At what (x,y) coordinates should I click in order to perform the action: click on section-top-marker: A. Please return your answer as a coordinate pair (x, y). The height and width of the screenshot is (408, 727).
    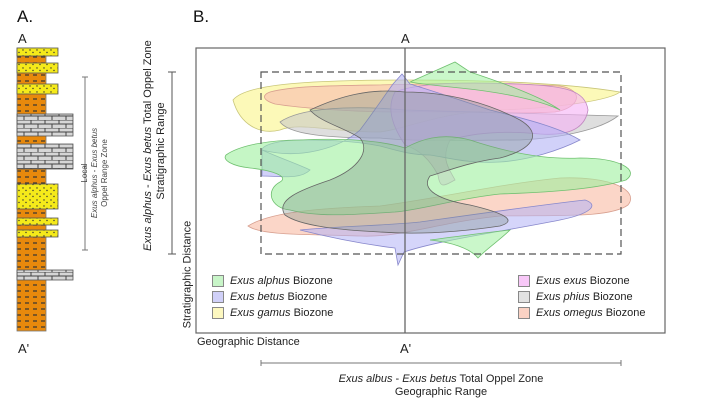
    Looking at the image, I should click on (405, 38).